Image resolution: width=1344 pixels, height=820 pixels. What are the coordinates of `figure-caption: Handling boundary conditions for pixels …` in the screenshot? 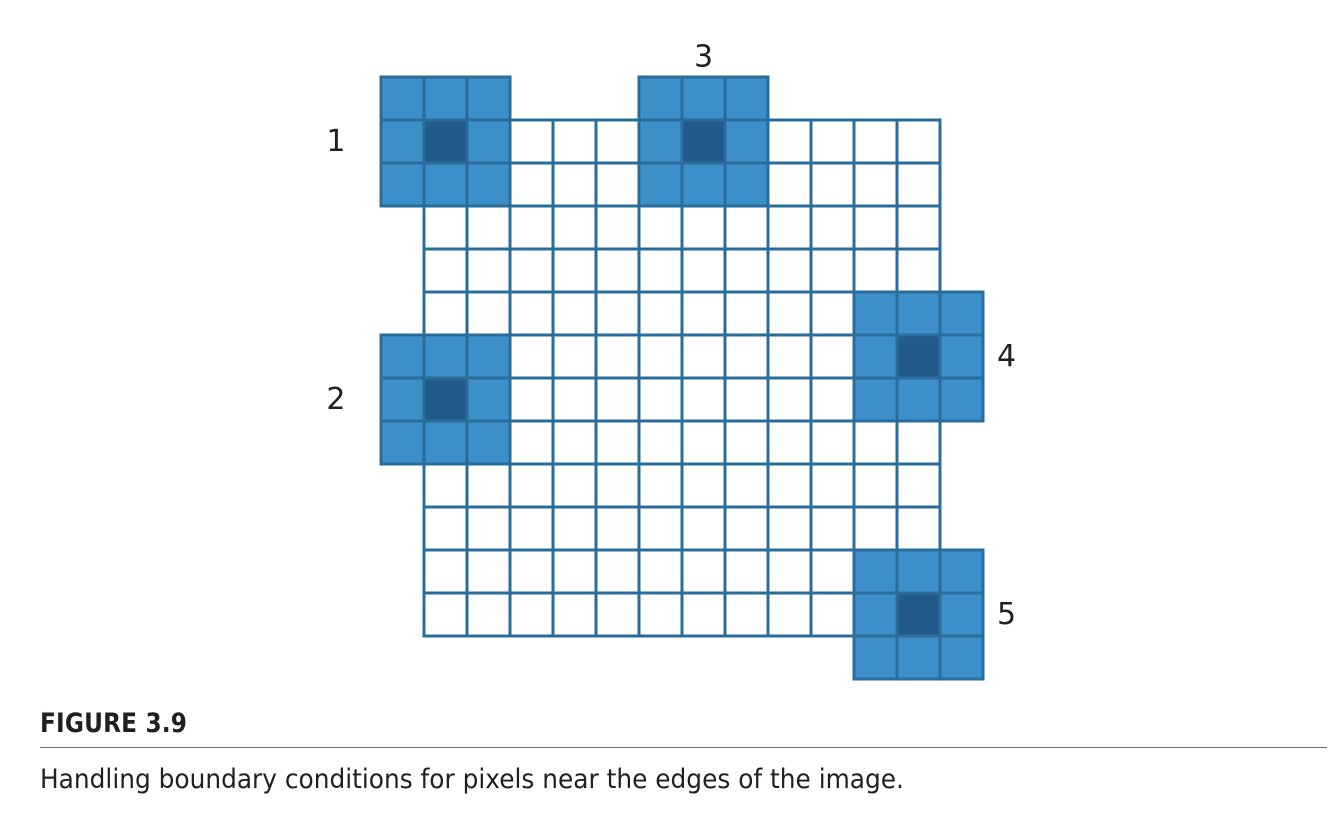 It's located at (472, 779).